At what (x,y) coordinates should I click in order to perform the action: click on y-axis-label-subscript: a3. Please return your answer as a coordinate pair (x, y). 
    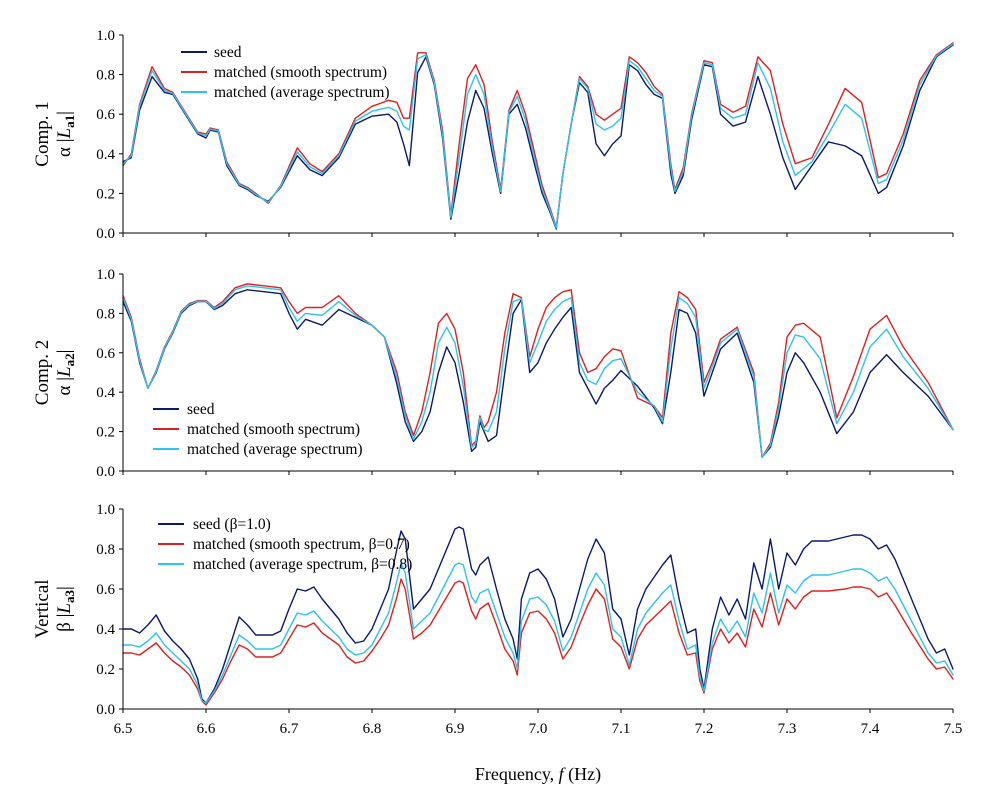
    Looking at the image, I should click on (69, 597).